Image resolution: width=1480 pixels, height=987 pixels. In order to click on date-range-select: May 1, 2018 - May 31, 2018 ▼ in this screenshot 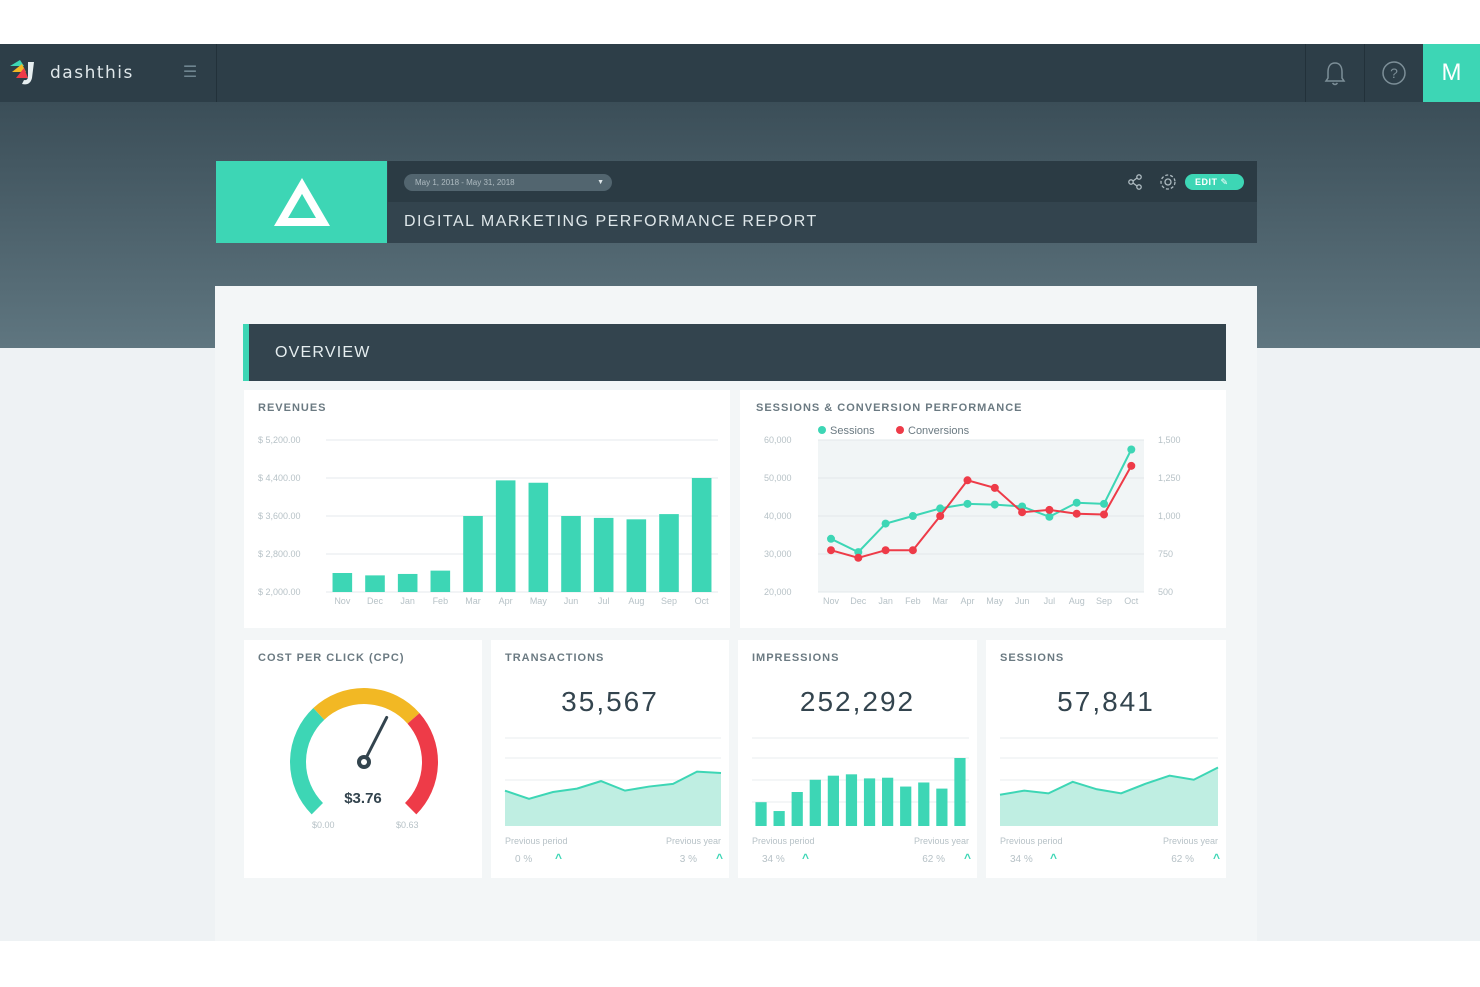, I will do `click(508, 182)`.